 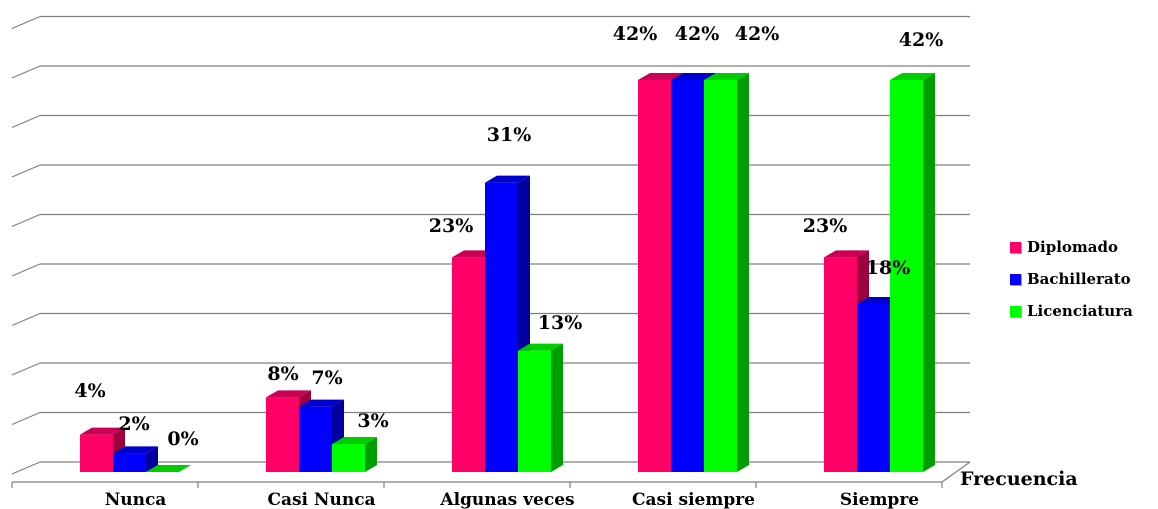 I want to click on data-label: 4%, so click(x=89, y=391).